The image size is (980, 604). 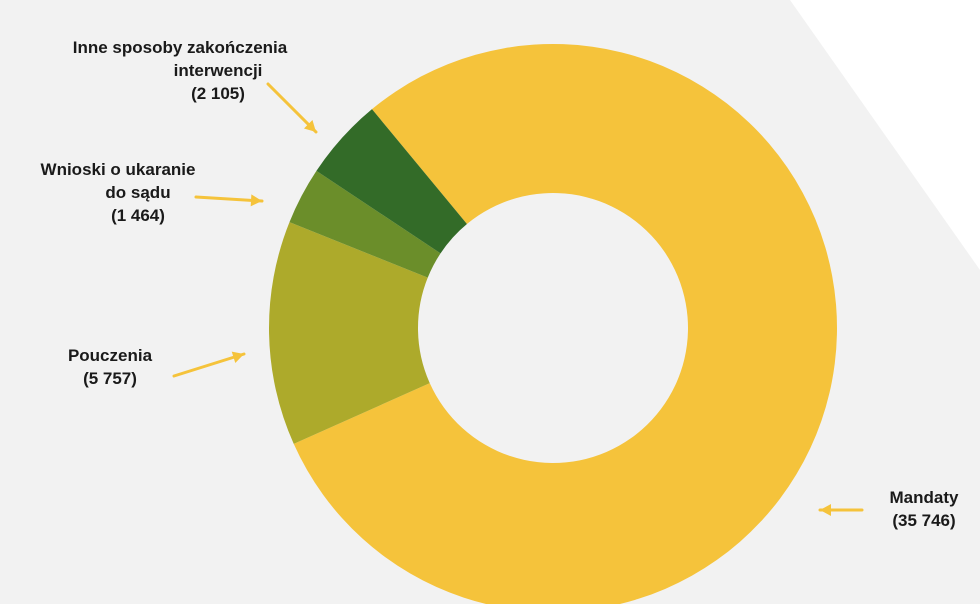 What do you see at coordinates (924, 497) in the screenshot?
I see `label-mandaty-name: Mandaty` at bounding box center [924, 497].